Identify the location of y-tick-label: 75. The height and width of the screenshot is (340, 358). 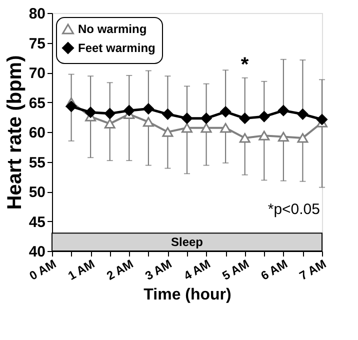
(37, 43).